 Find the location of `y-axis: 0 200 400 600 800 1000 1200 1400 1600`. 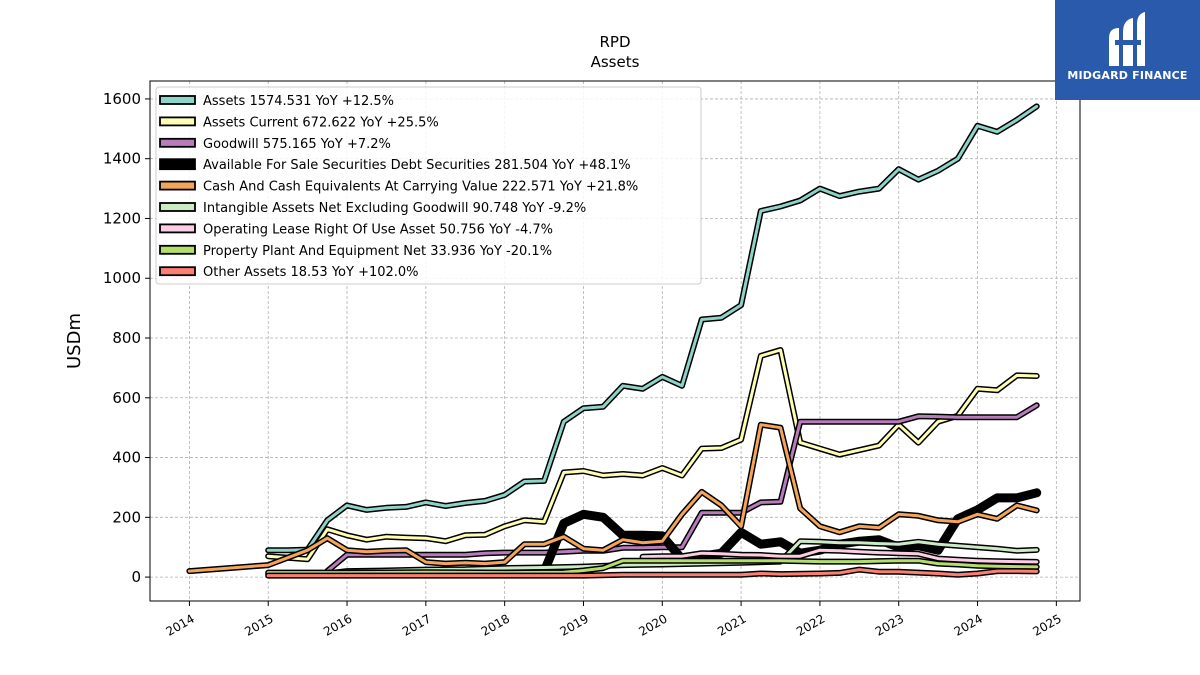

y-axis: 0 200 400 600 800 1000 1200 1400 1600 is located at coordinates (126, 338).